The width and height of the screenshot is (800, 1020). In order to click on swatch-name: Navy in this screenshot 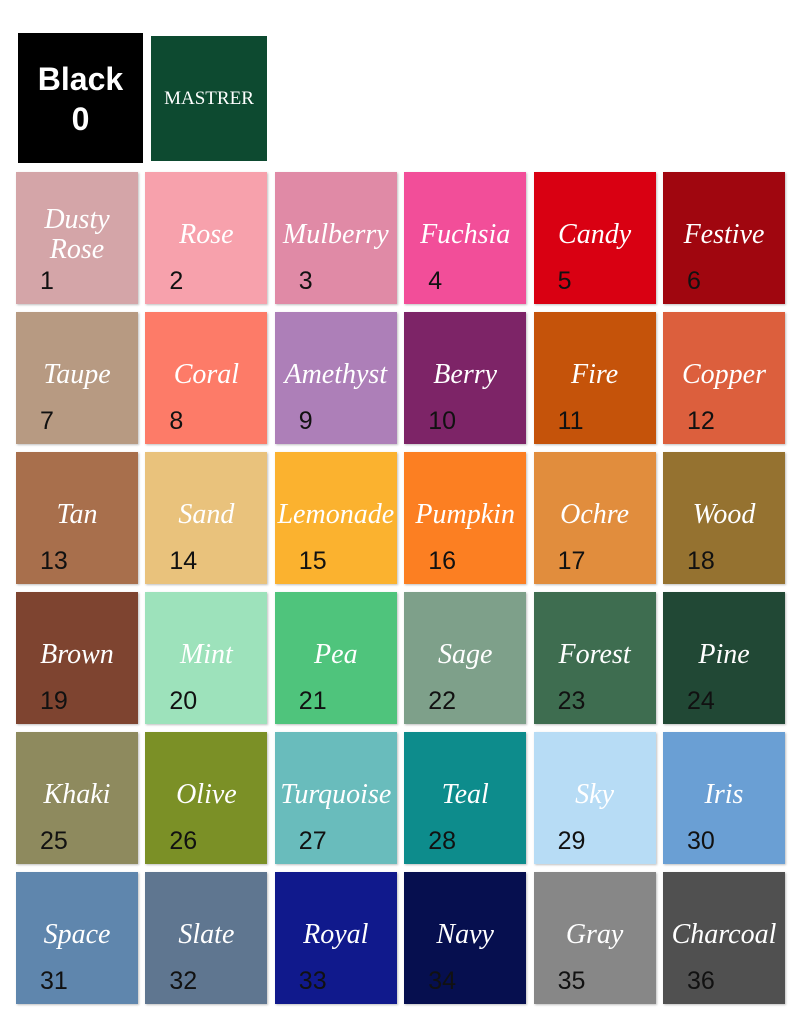, I will do `click(465, 934)`.